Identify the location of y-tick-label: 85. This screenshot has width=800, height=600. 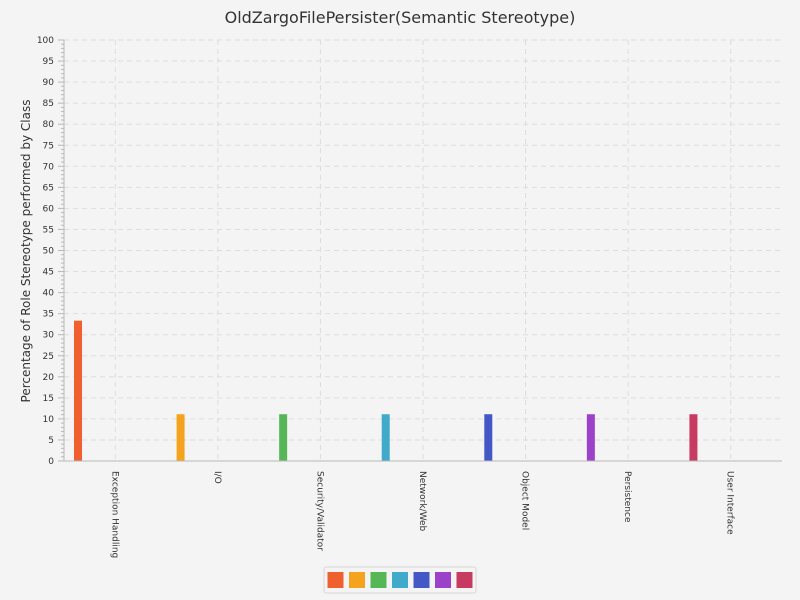
(48, 104).